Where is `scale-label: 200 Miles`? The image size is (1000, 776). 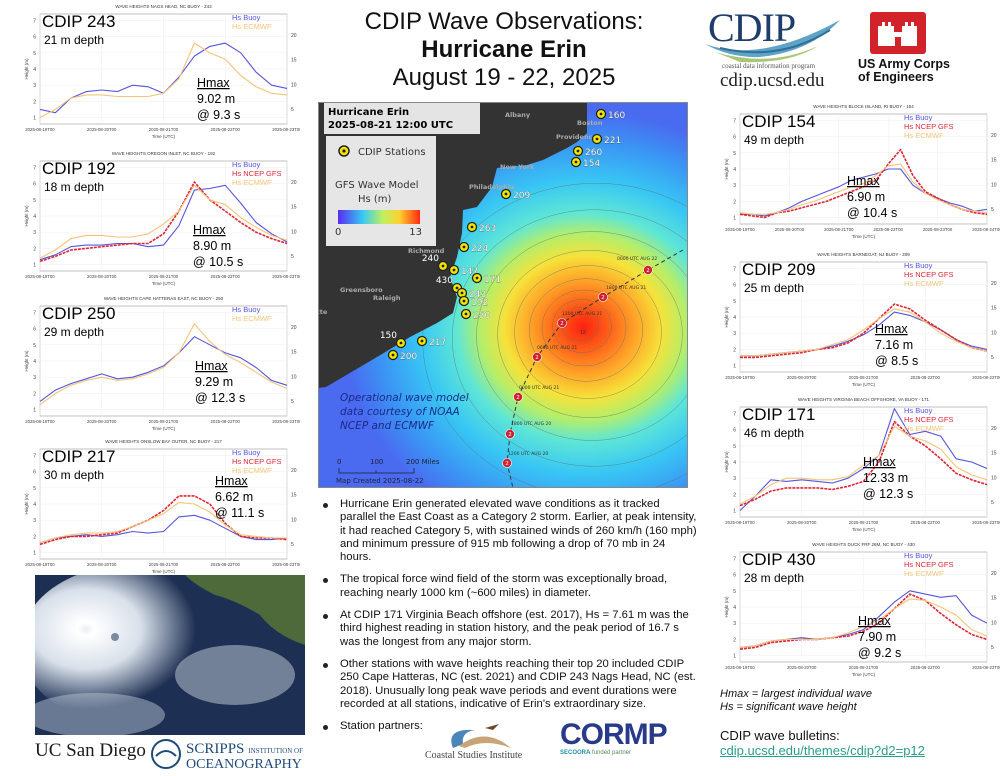
scale-label: 200 Miles is located at coordinates (423, 462).